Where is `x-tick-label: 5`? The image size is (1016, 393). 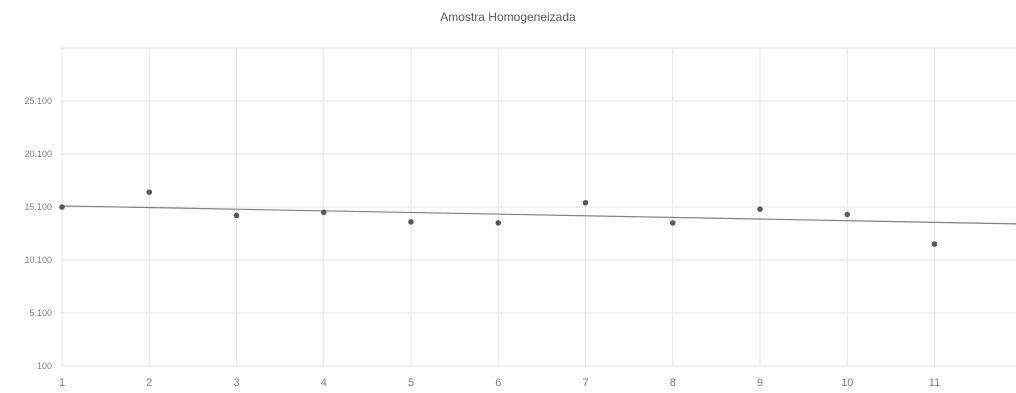
x-tick-label: 5 is located at coordinates (411, 383).